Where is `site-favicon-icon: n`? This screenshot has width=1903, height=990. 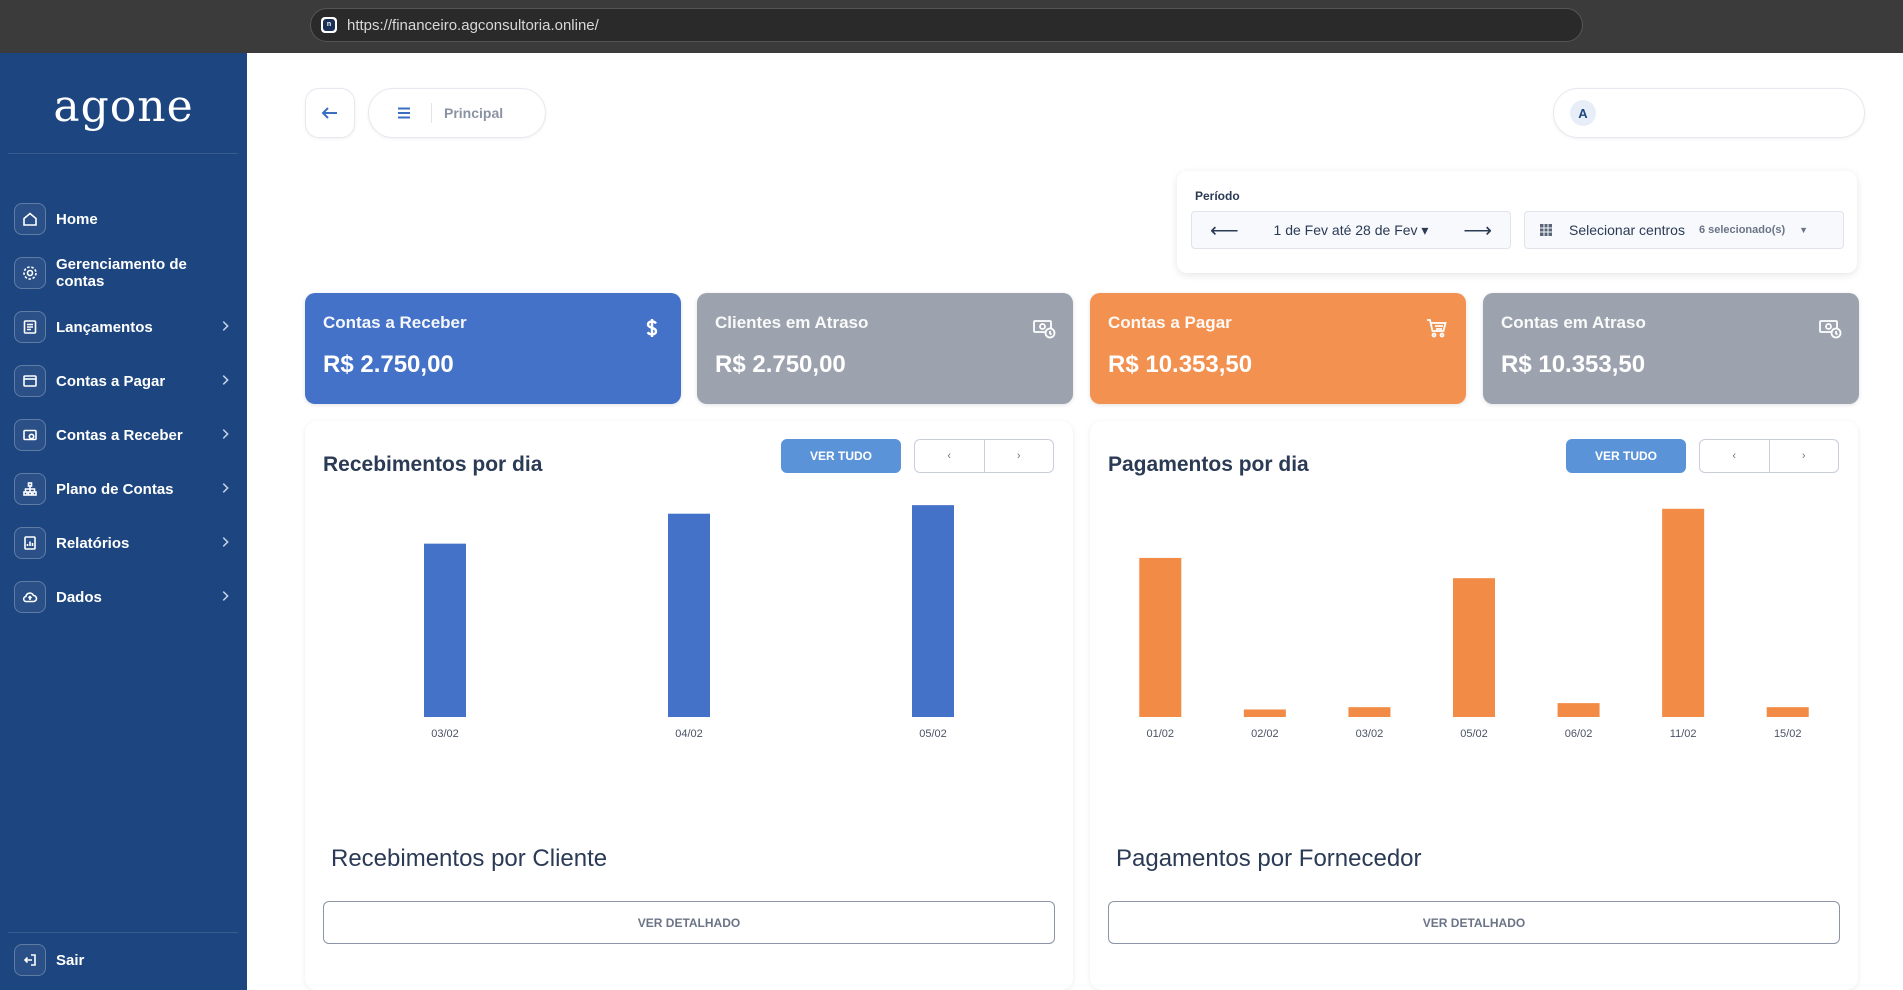 site-favicon-icon: n is located at coordinates (329, 25).